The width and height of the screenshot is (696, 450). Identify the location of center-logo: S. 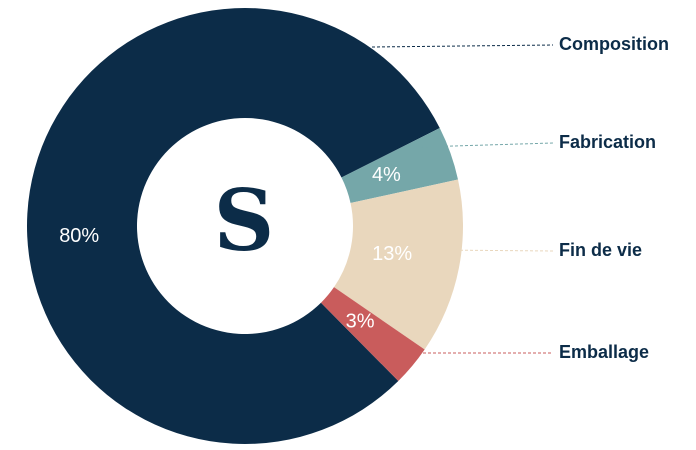
(244, 220).